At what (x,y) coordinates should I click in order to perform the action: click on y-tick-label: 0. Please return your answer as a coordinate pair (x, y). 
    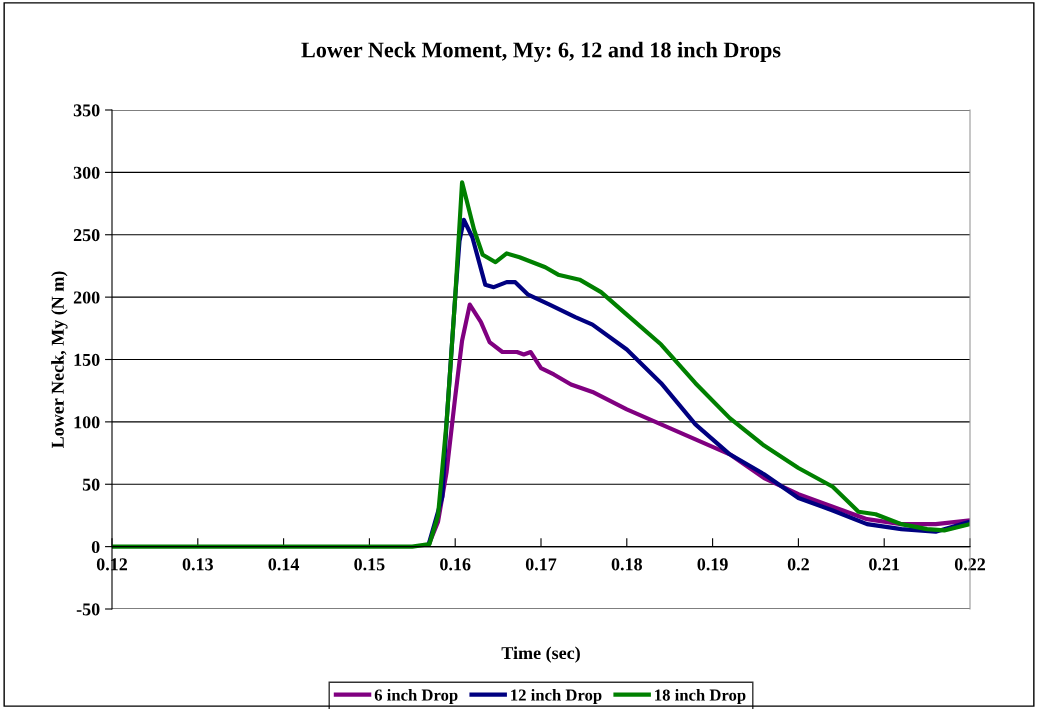
    Looking at the image, I should click on (95, 547).